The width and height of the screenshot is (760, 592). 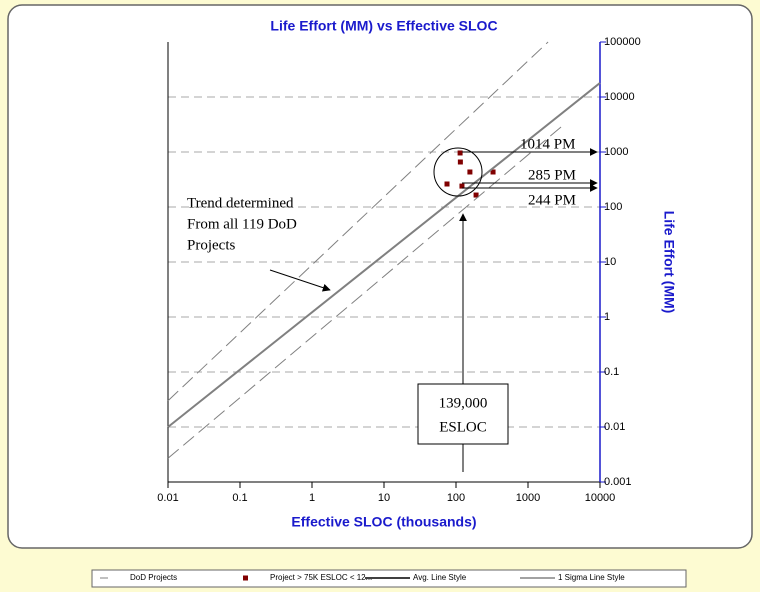 What do you see at coordinates (312, 498) in the screenshot?
I see `x-tick-label: 1` at bounding box center [312, 498].